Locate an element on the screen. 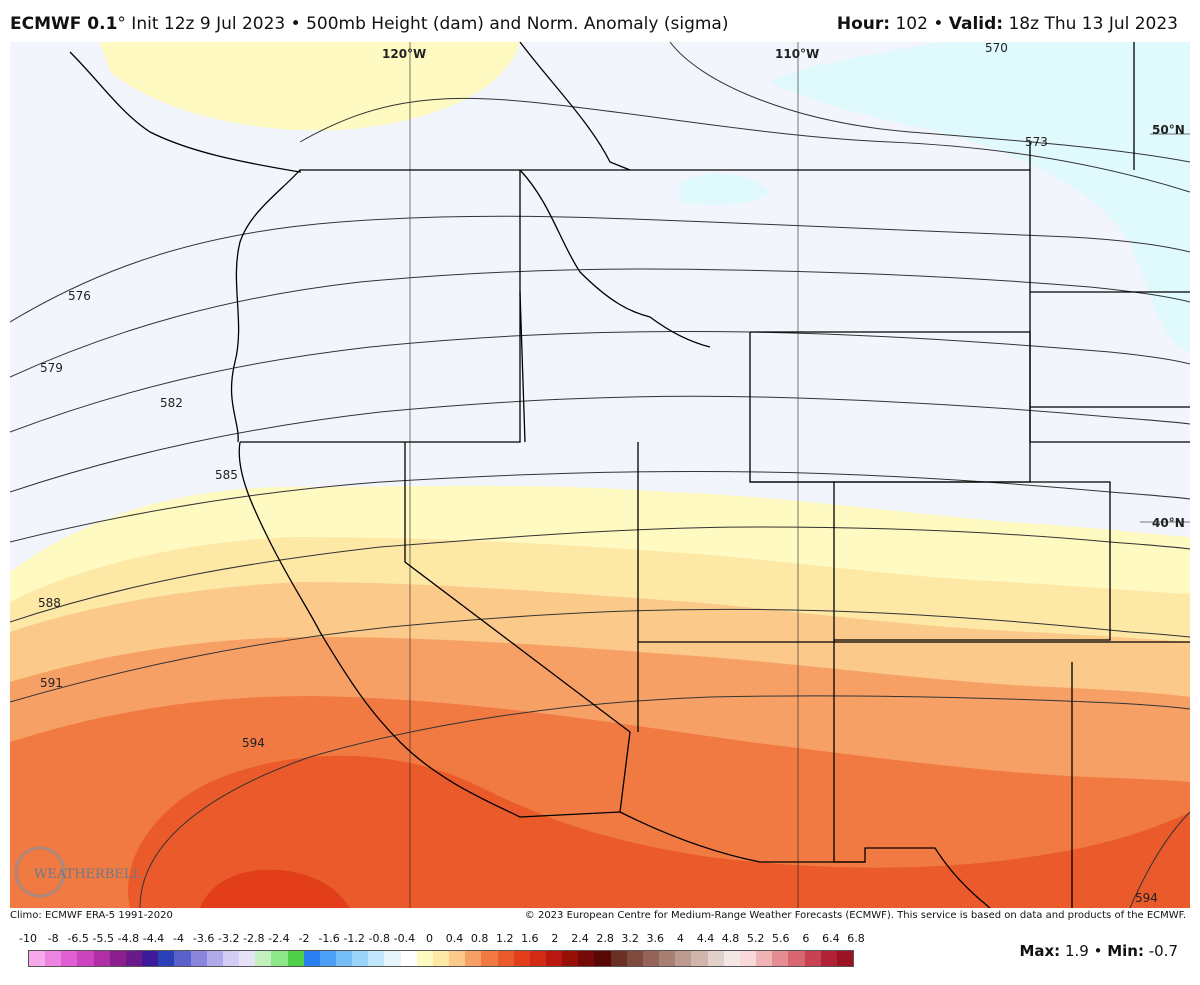  contour-label: 585 is located at coordinates (226, 475).